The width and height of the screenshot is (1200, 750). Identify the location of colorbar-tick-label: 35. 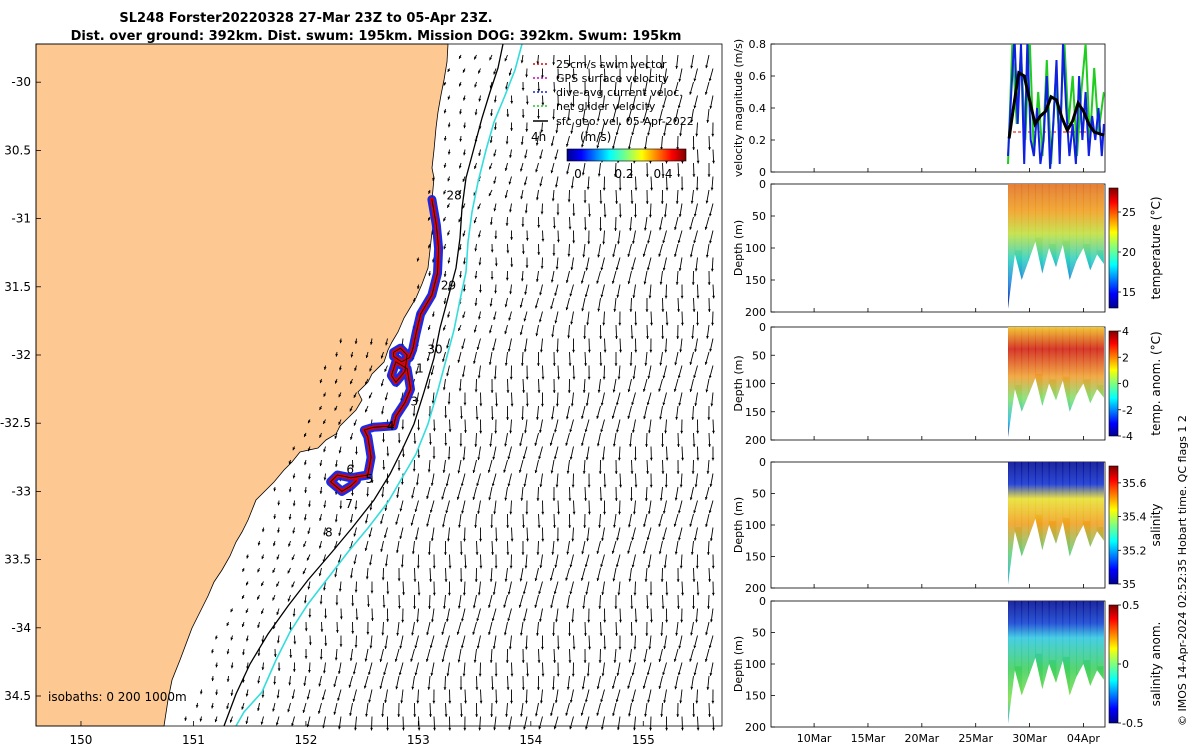
(1129, 584).